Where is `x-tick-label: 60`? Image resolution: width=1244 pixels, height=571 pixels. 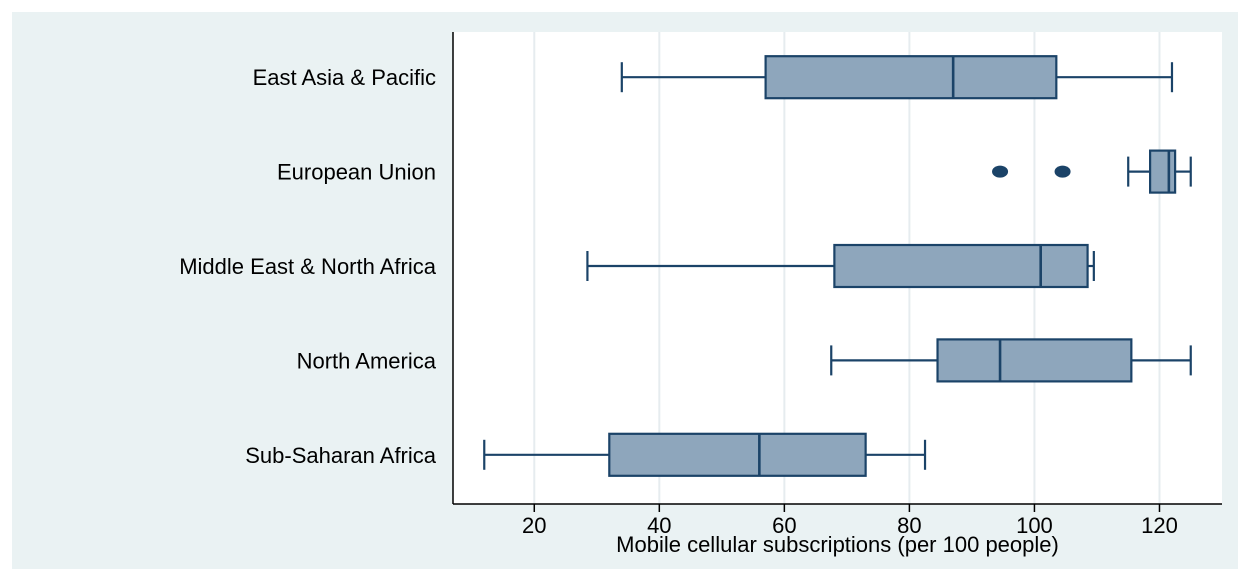
x-tick-label: 60 is located at coordinates (784, 525).